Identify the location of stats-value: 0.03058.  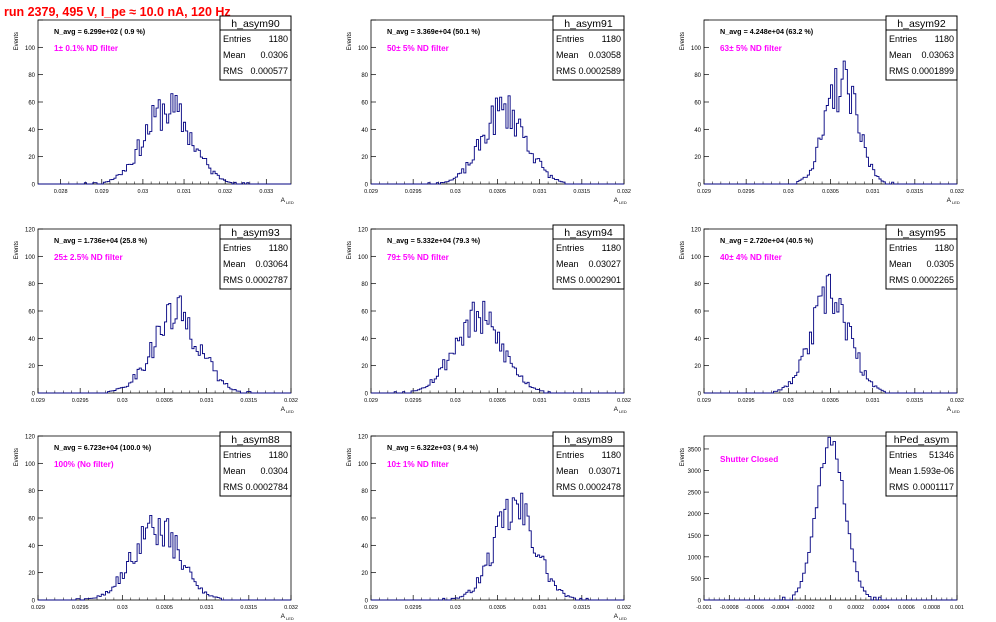
(604, 55).